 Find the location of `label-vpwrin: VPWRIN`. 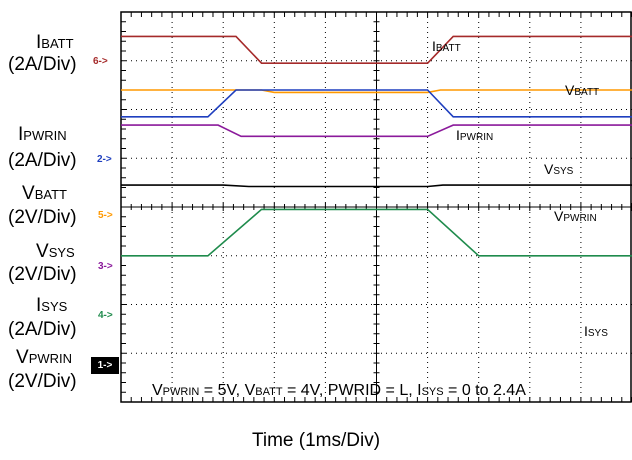

label-vpwrin: VPWRIN is located at coordinates (44, 357).